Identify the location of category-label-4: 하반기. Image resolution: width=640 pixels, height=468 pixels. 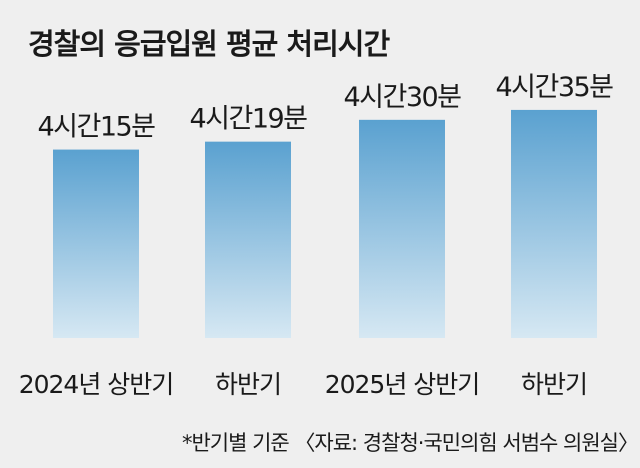
(554, 384).